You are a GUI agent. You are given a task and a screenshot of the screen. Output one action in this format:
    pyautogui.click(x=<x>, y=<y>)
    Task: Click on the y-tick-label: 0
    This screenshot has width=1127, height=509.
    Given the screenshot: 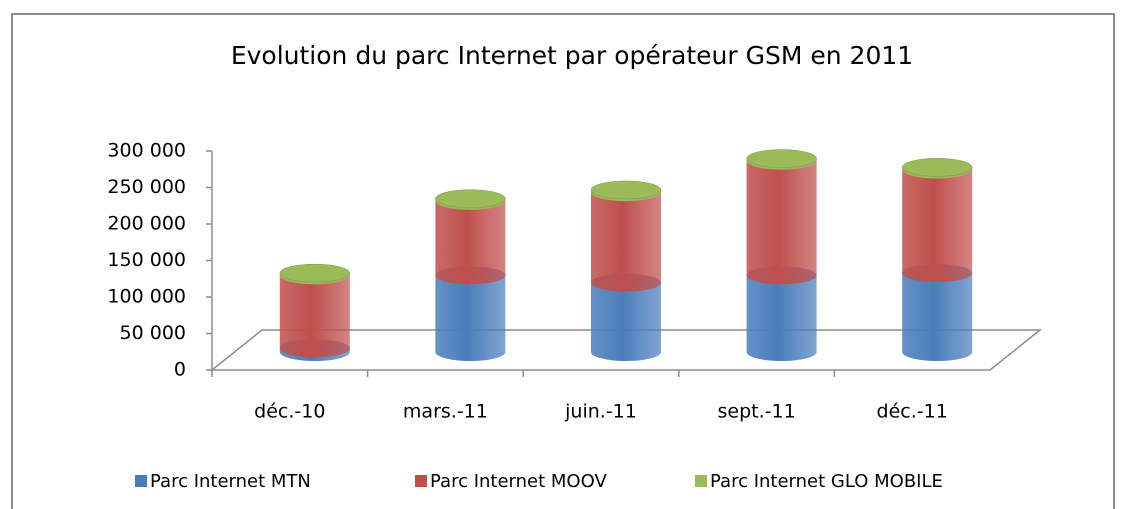 What is the action you would take?
    pyautogui.click(x=180, y=370)
    